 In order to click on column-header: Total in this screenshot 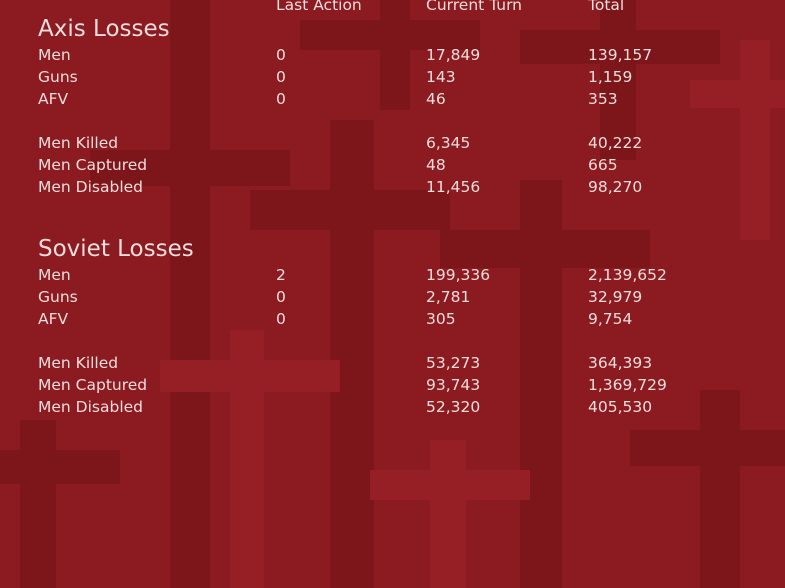, I will do `click(606, 7)`.